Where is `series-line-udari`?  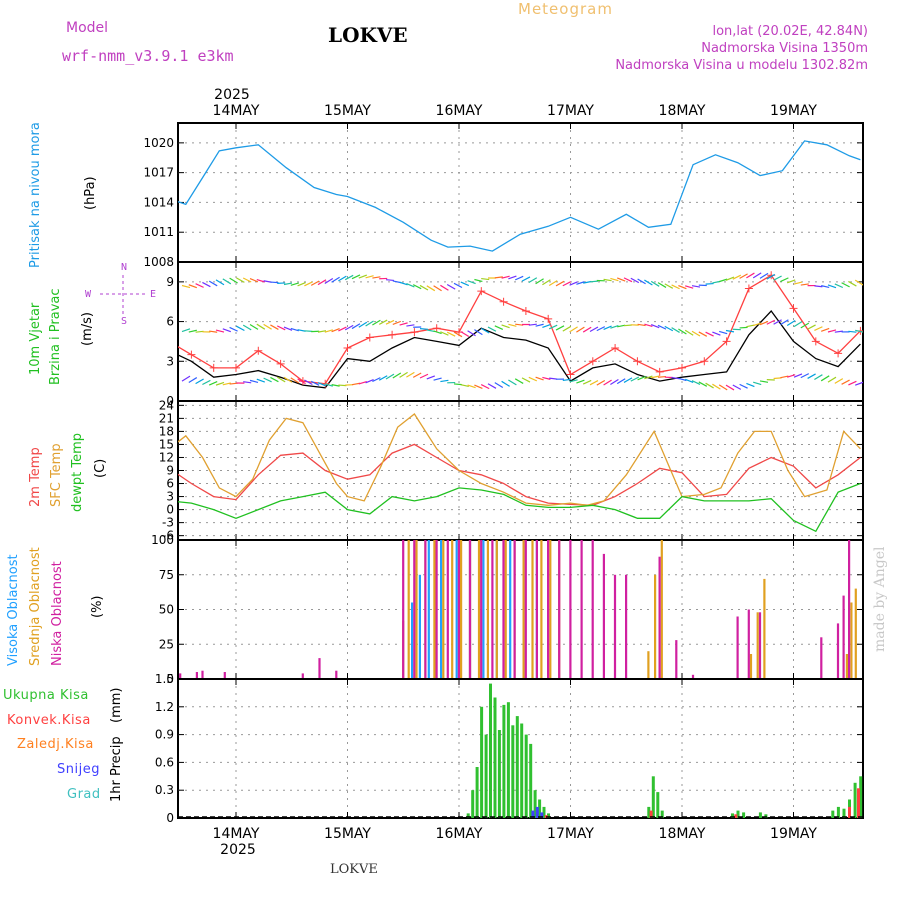
series-line-udari is located at coordinates (519, 349).